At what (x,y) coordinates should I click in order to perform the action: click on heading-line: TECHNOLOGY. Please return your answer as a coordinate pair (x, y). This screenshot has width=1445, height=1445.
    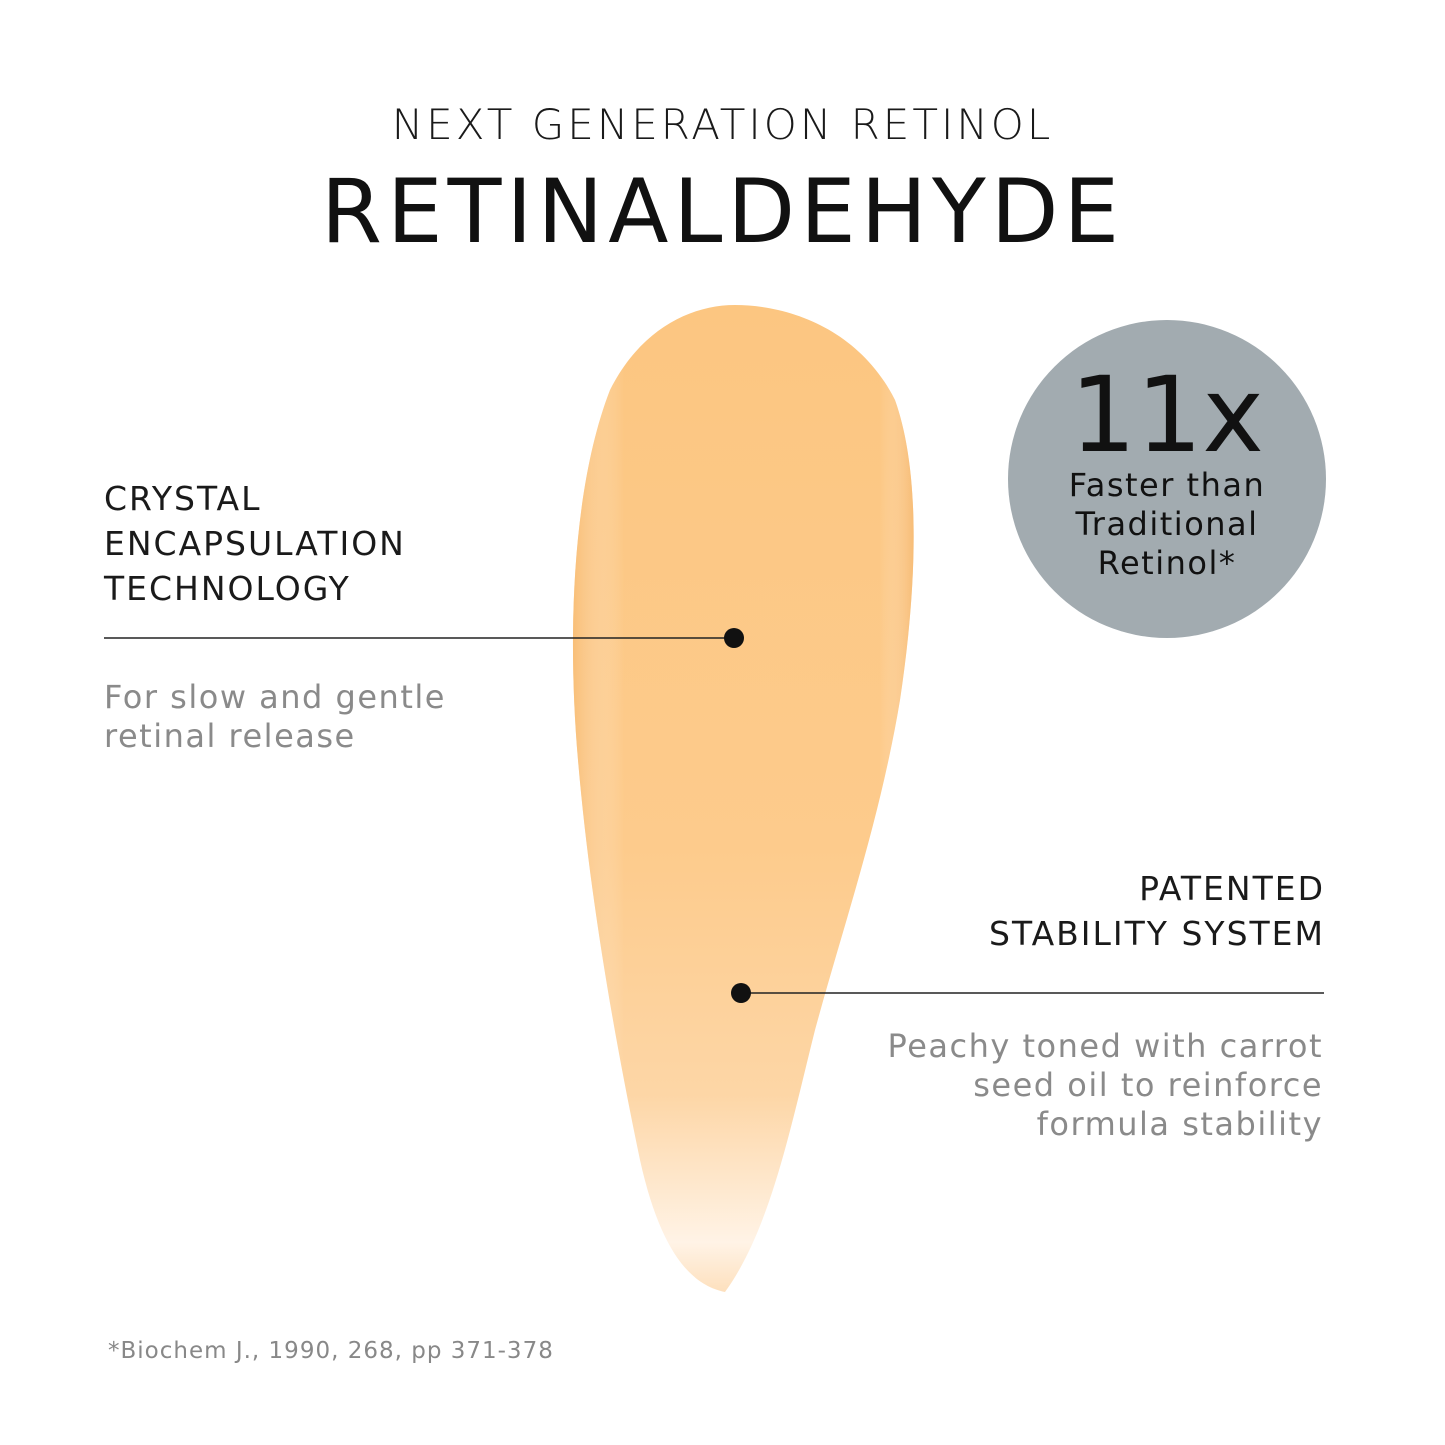
    Looking at the image, I should click on (227, 588).